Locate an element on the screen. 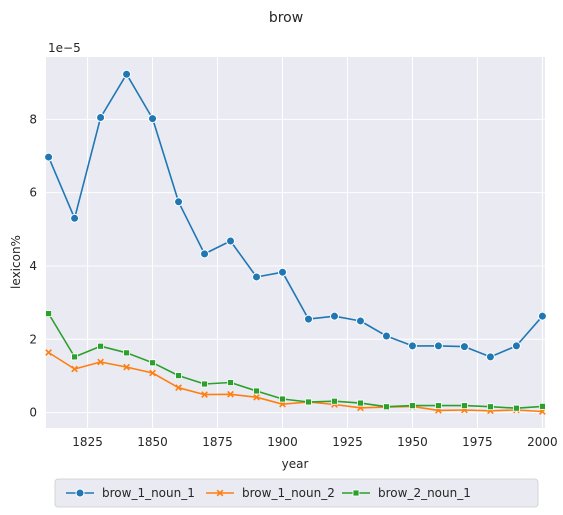 This screenshot has width=563, height=515. y-tick-label: 6 is located at coordinates (33, 193).